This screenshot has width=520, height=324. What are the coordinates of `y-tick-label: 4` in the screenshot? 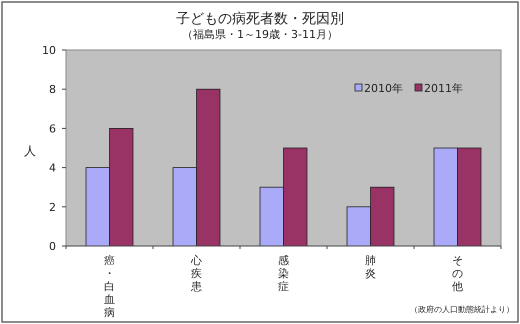 It's located at (52, 168).